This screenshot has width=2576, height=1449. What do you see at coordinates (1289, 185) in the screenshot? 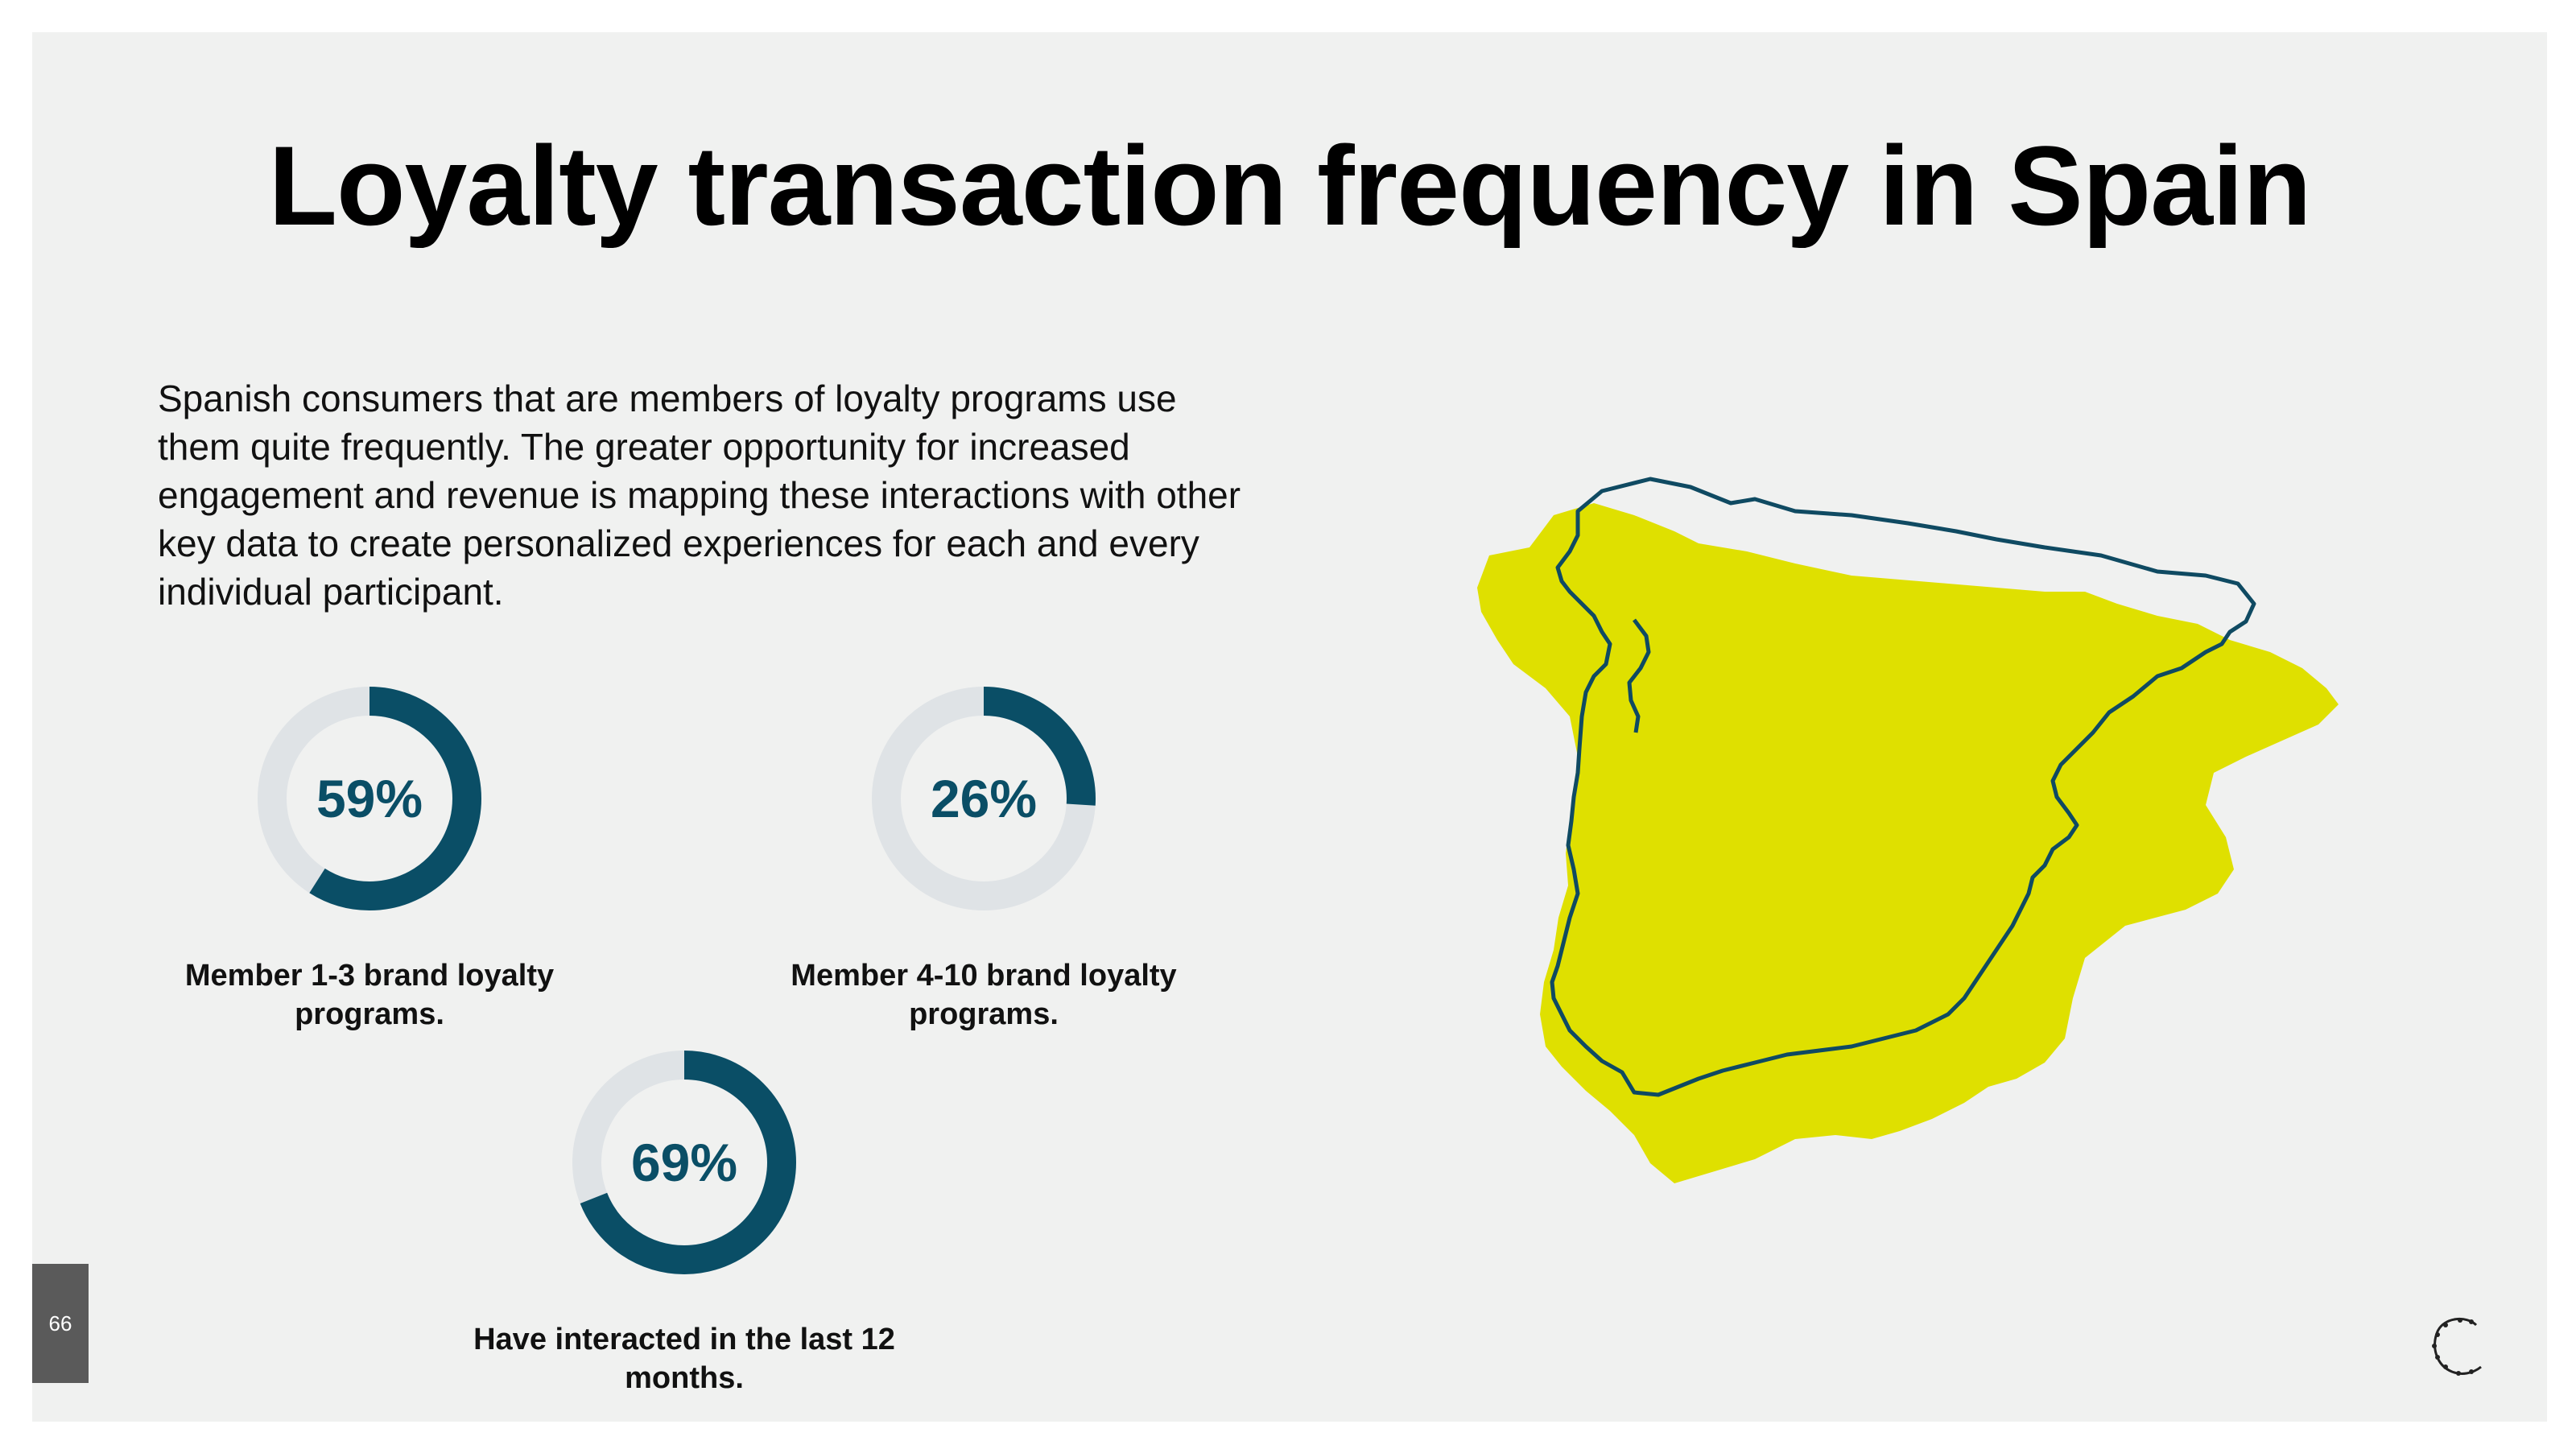
I see `slide-title: Loyalty transaction frequency in Spain` at bounding box center [1289, 185].